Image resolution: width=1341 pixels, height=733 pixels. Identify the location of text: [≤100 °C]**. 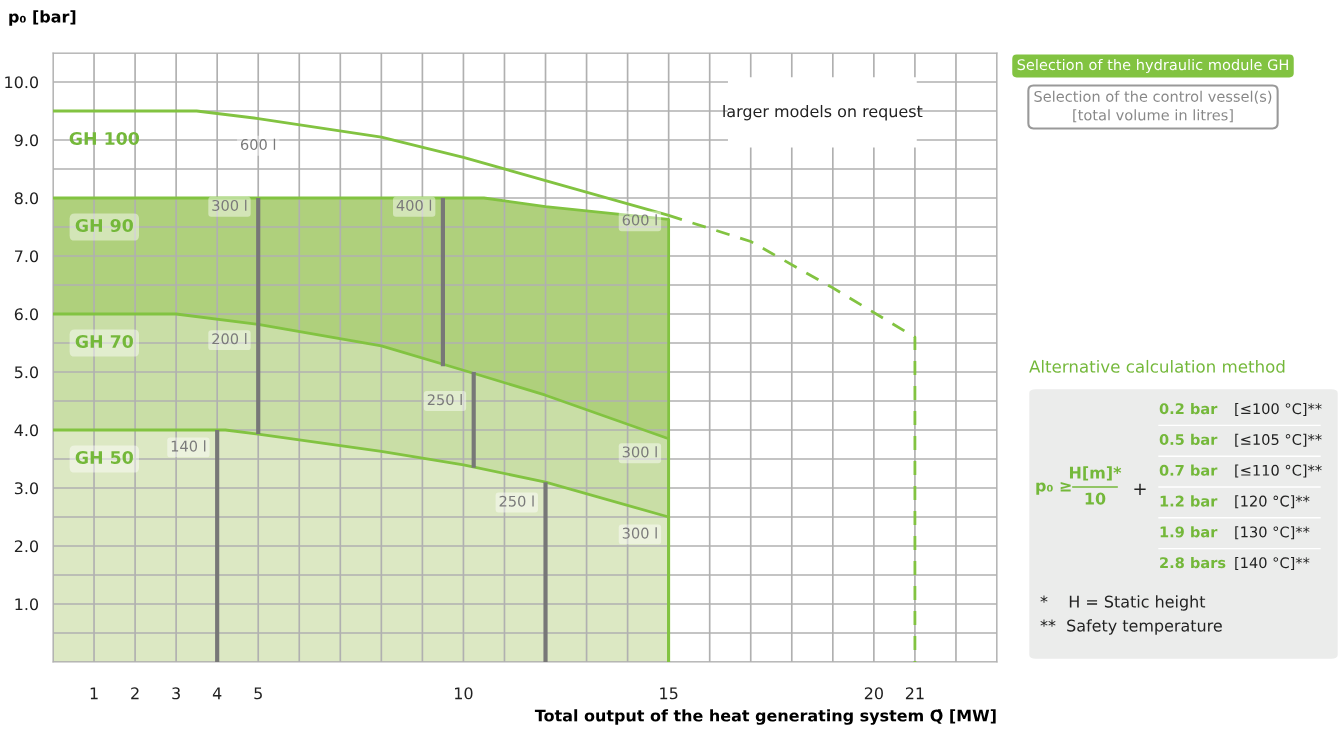
(1278, 409).